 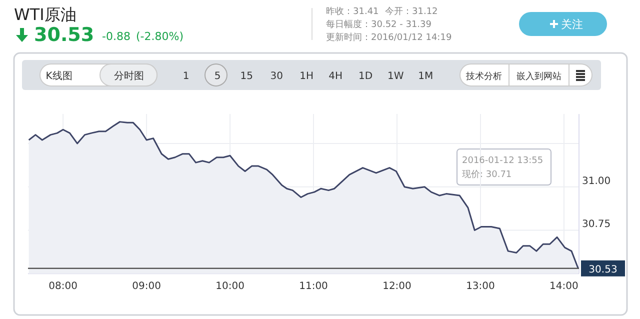 I want to click on y-tick-label: 30.75, so click(x=596, y=224).